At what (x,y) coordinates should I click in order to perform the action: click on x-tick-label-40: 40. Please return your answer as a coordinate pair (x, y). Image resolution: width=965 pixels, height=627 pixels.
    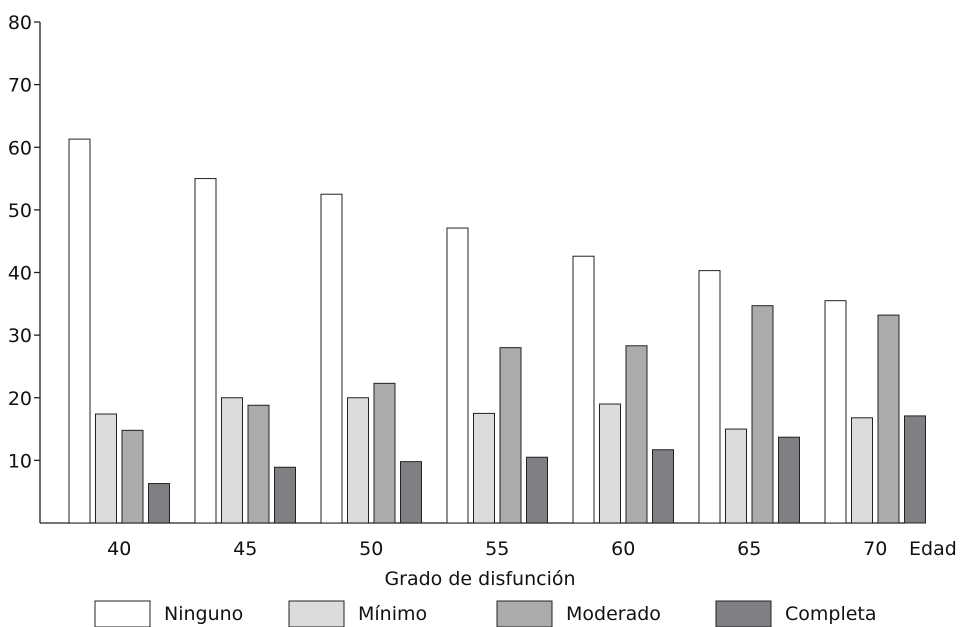
    Looking at the image, I should click on (119, 549).